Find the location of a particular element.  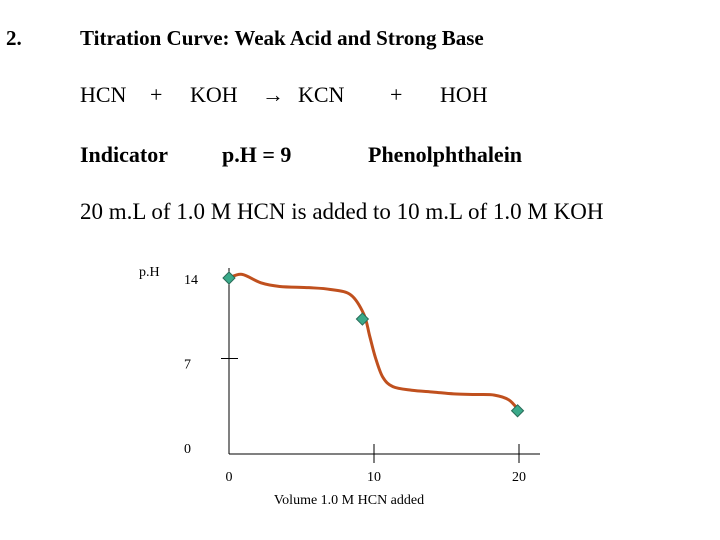

x-tick-label: 20 is located at coordinates (519, 477).